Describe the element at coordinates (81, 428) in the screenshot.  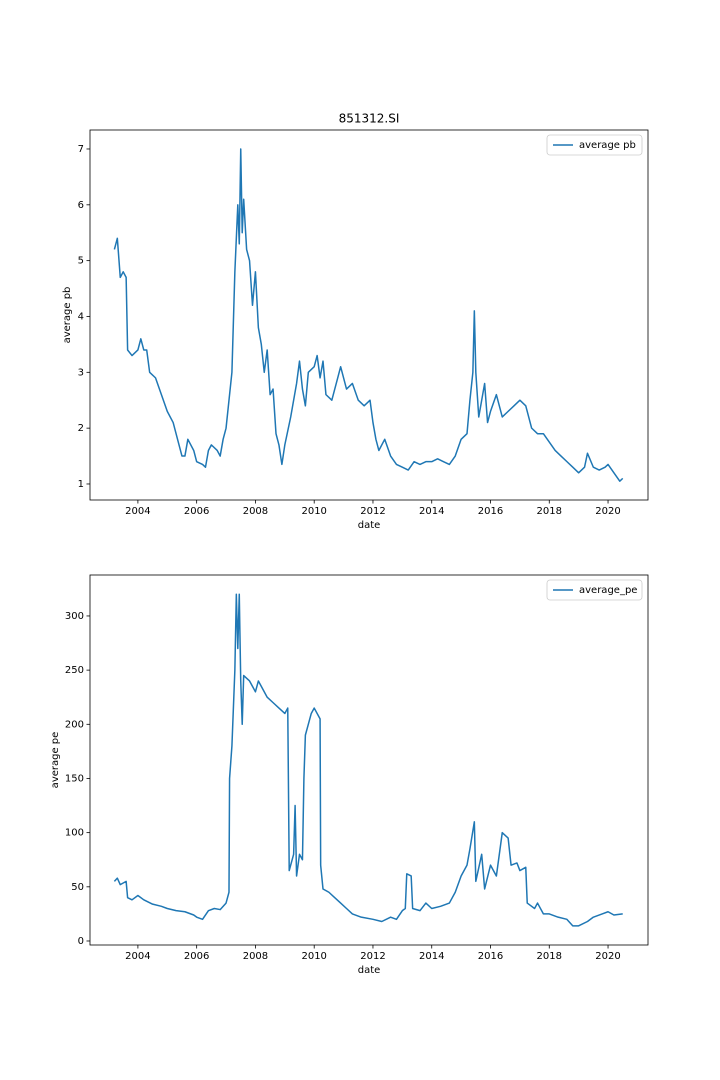
I see `y-tick-label: 2` at that location.